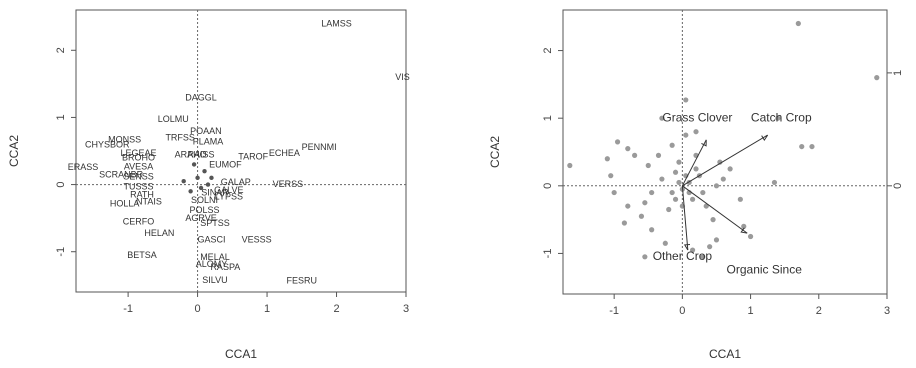 This screenshot has height=368, width=916. Describe the element at coordinates (495, 152) in the screenshot. I see `y-axis-label: CCA2` at that location.